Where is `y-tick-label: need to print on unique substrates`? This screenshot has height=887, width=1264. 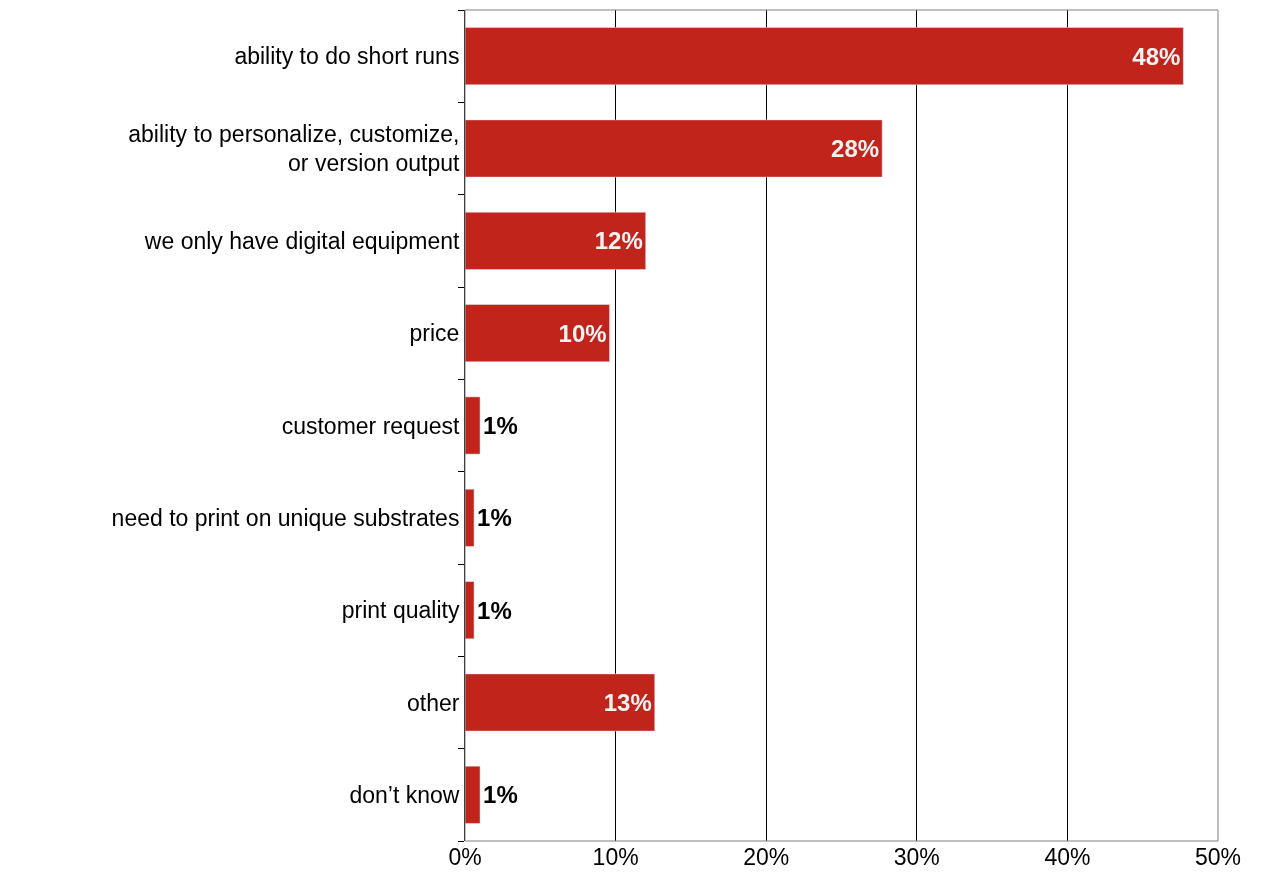 y-tick-label: need to print on unique substrates is located at coordinates (285, 517).